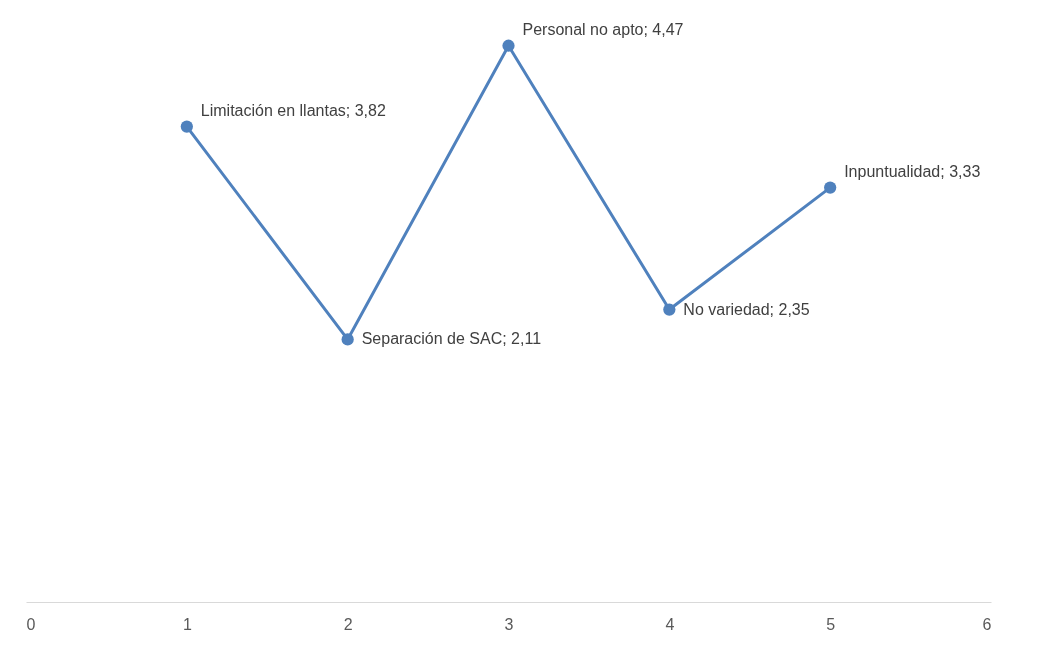 The height and width of the screenshot is (669, 1043). I want to click on x-tick-label: 2, so click(348, 624).